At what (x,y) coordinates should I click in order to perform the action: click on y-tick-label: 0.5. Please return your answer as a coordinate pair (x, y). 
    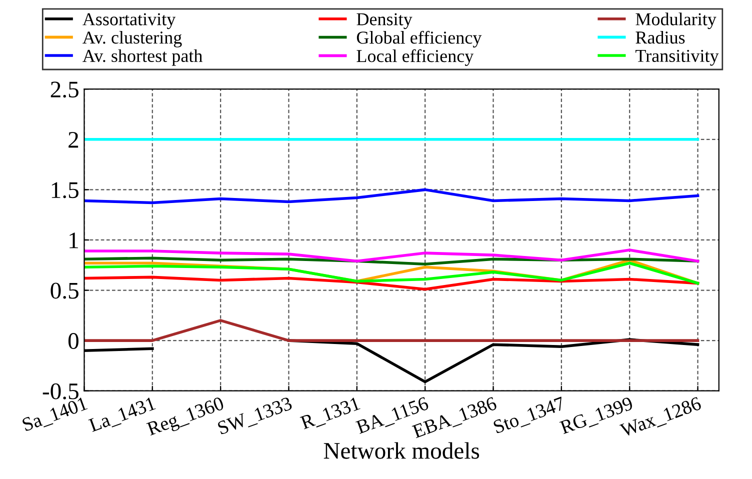
    Looking at the image, I should click on (64, 290).